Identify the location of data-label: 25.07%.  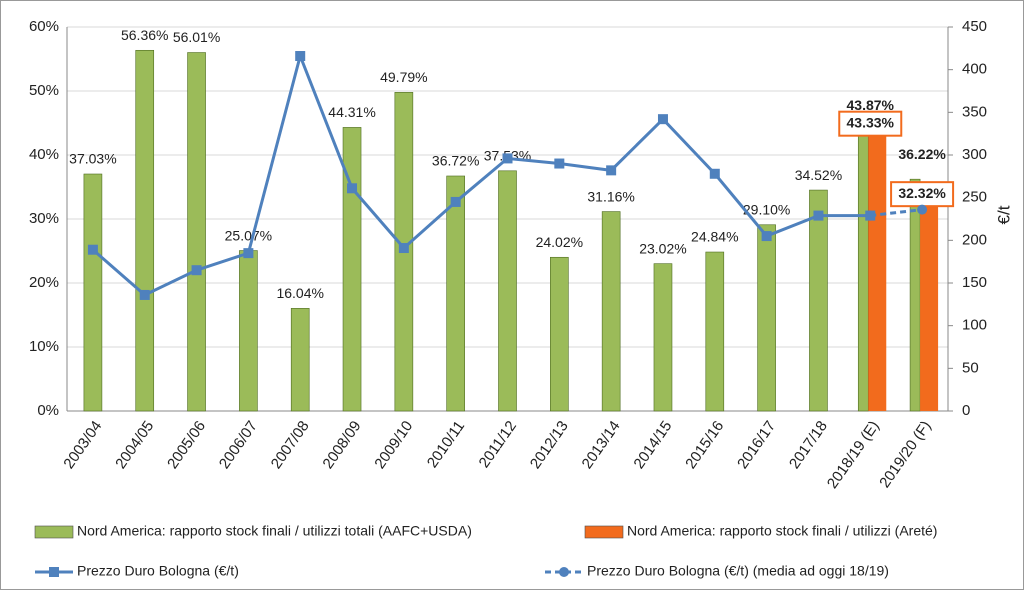
(248, 235).